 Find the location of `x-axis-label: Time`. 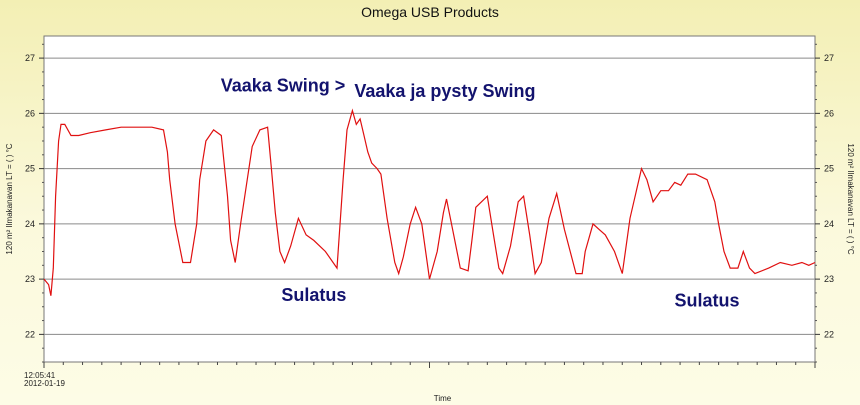

x-axis-label: Time is located at coordinates (443, 398).